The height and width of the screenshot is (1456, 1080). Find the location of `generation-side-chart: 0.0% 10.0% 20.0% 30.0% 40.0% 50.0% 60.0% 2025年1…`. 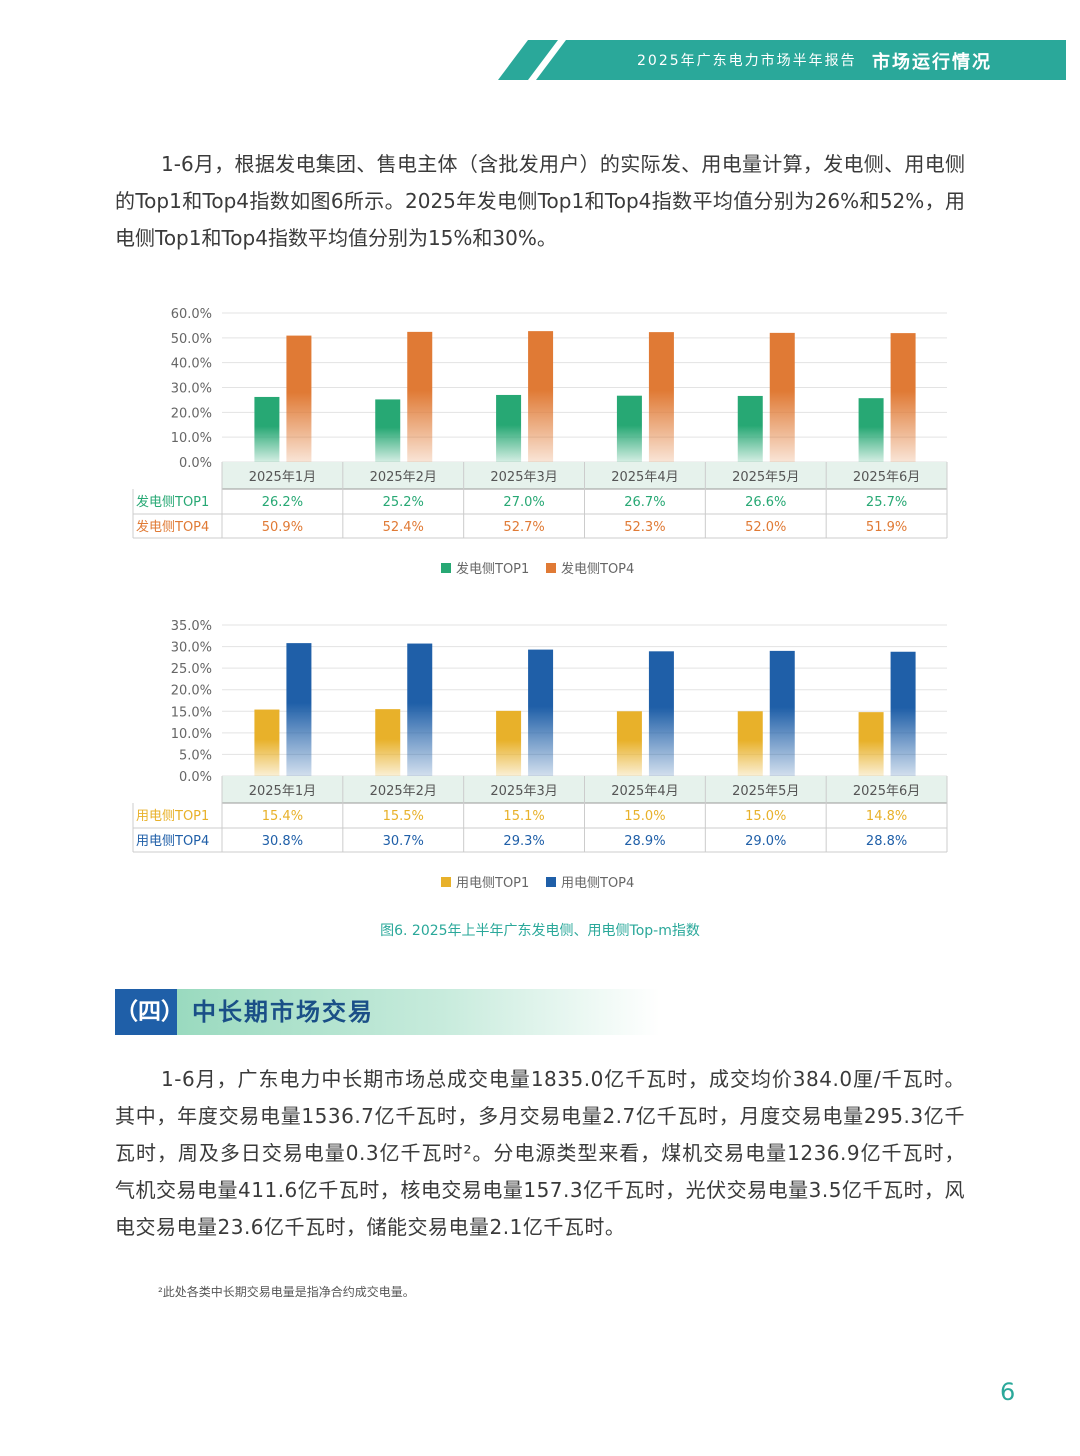

generation-side-chart: 0.0% 10.0% 20.0% 30.0% 40.0% 50.0% 60.0% 2025年1… is located at coordinates (540, 442).